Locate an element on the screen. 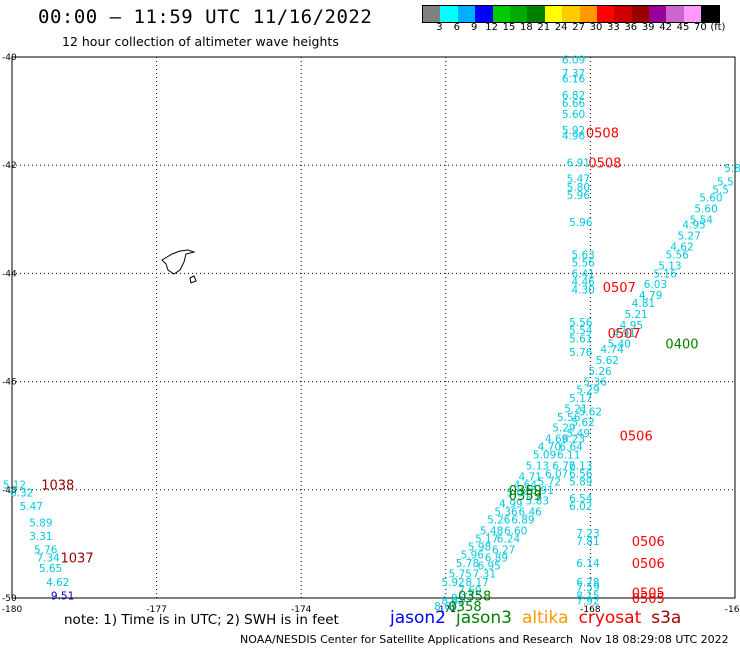  swh-value: 5.5 is located at coordinates (720, 191).